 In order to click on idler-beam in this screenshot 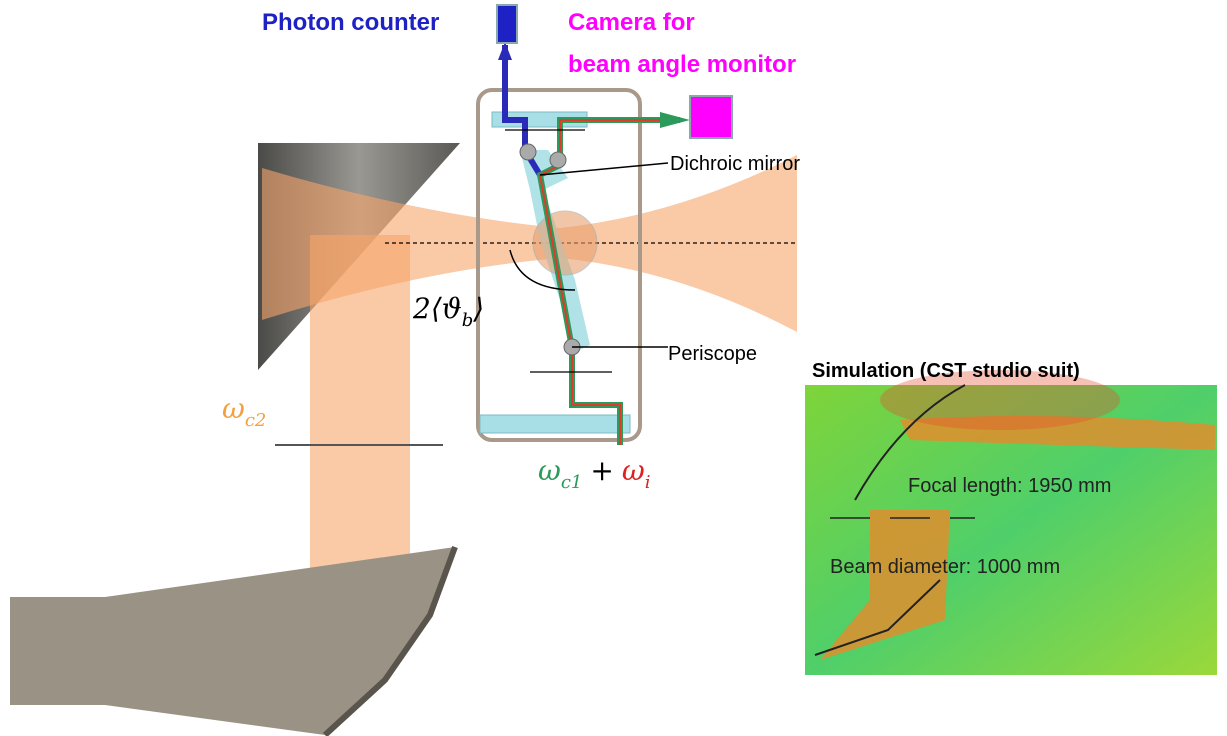, I will do `click(609, 282)`.